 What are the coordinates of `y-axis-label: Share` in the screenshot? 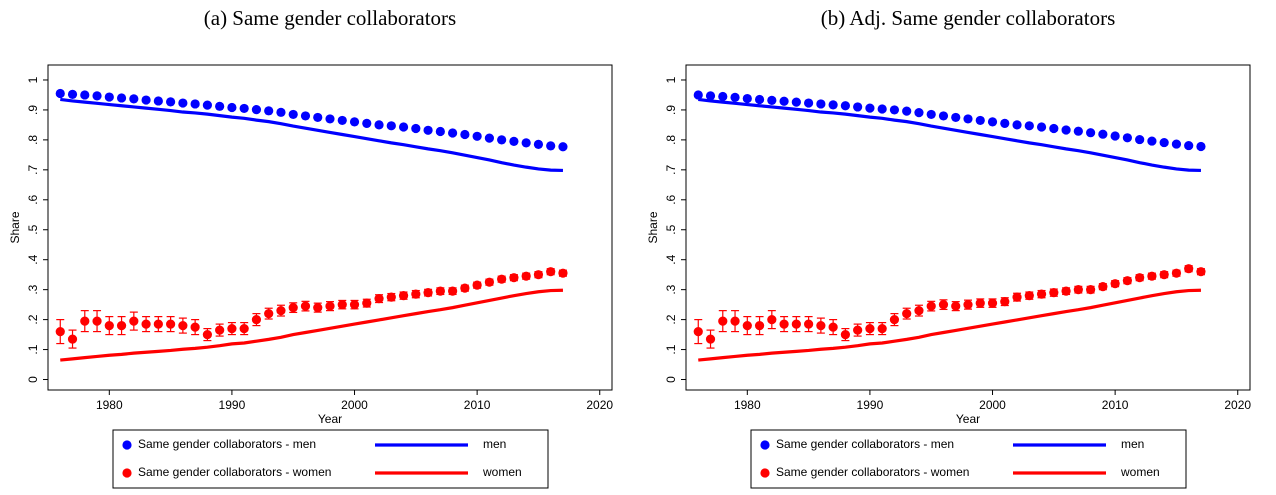 It's located at (653, 227).